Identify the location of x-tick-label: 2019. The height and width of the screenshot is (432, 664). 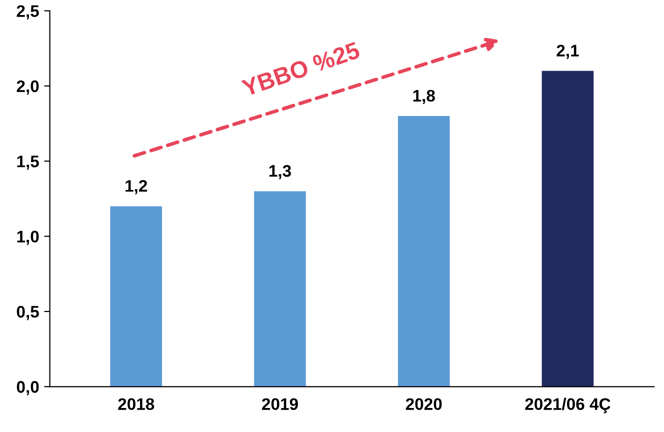
(280, 404).